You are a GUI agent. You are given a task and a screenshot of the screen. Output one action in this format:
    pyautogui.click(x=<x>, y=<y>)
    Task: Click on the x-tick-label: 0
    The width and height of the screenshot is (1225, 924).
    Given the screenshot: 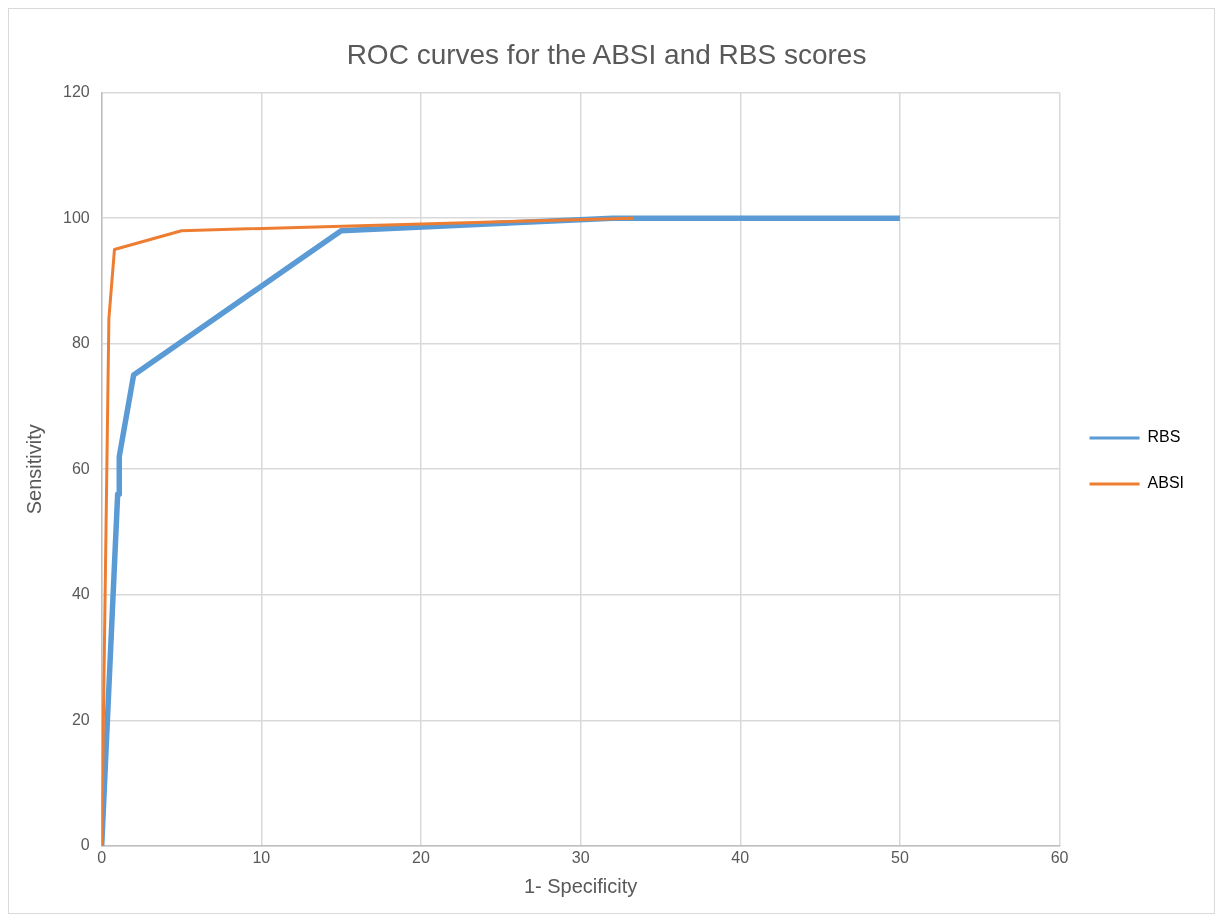 What is the action you would take?
    pyautogui.click(x=102, y=857)
    